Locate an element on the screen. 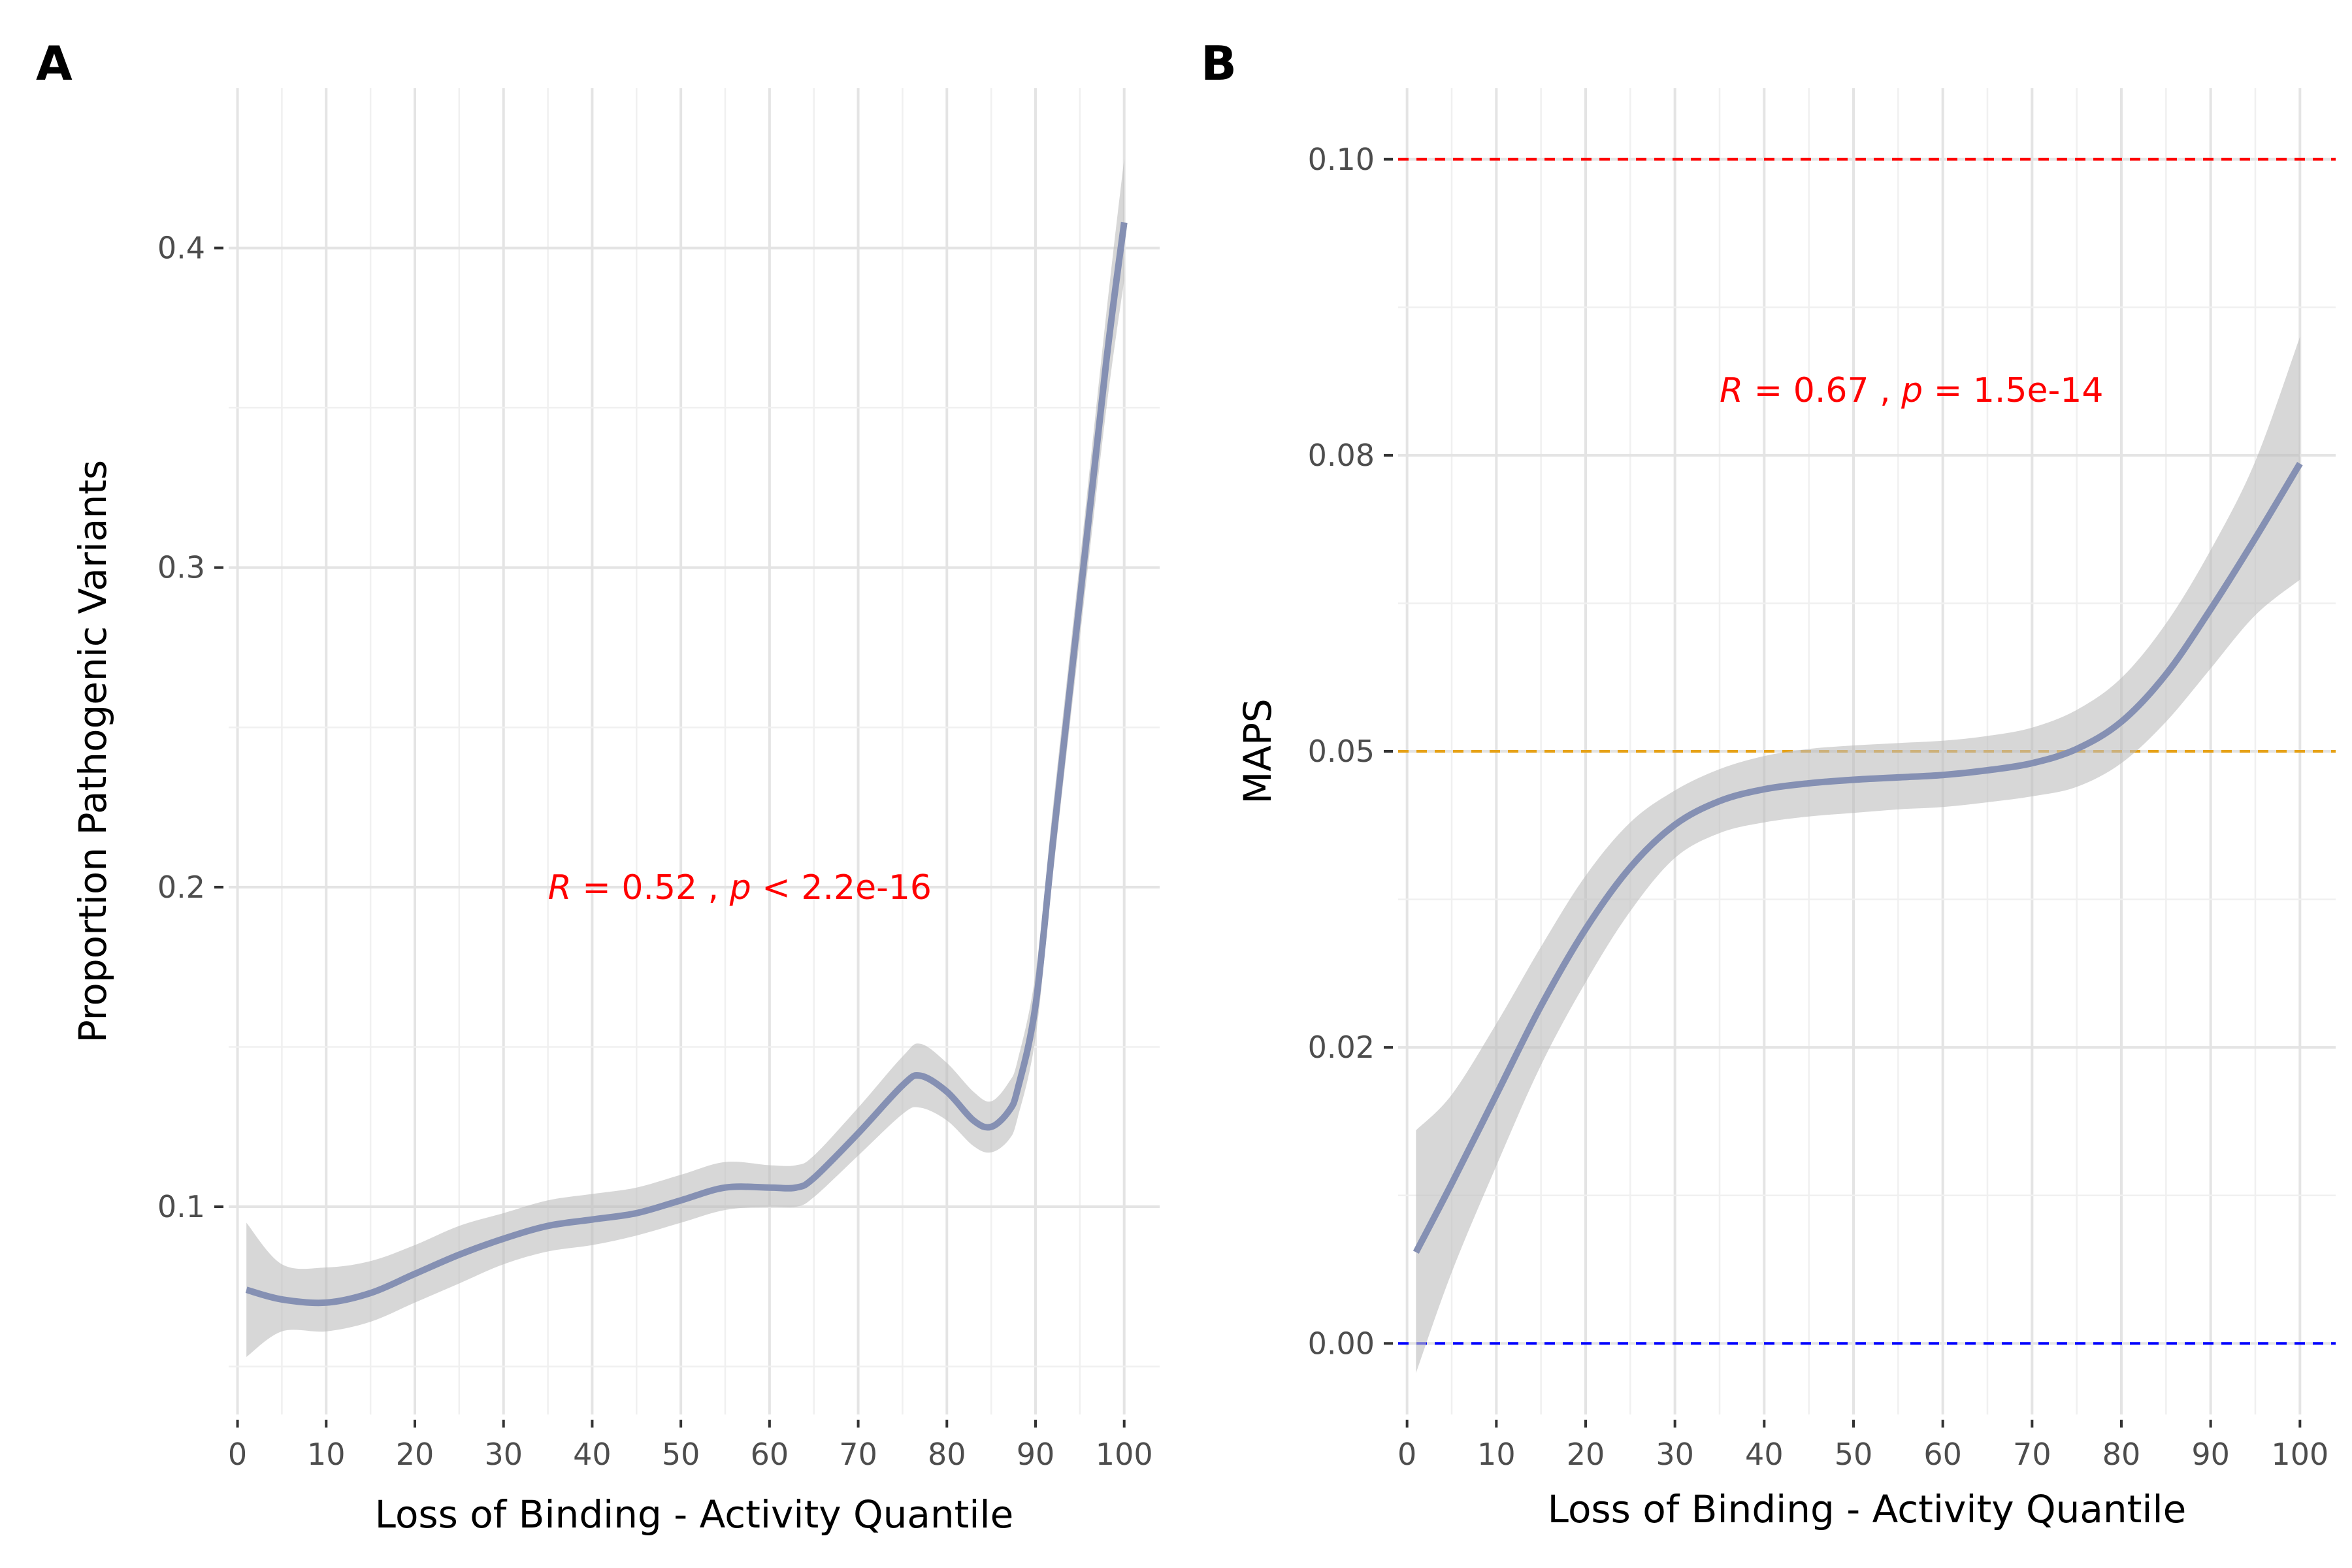  panel-label-a: A is located at coordinates (54, 63).